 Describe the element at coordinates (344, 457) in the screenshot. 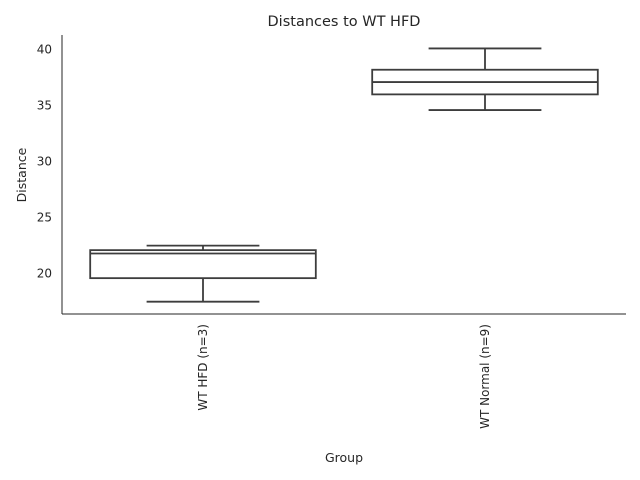

I see `x-axis-label: Group` at that location.